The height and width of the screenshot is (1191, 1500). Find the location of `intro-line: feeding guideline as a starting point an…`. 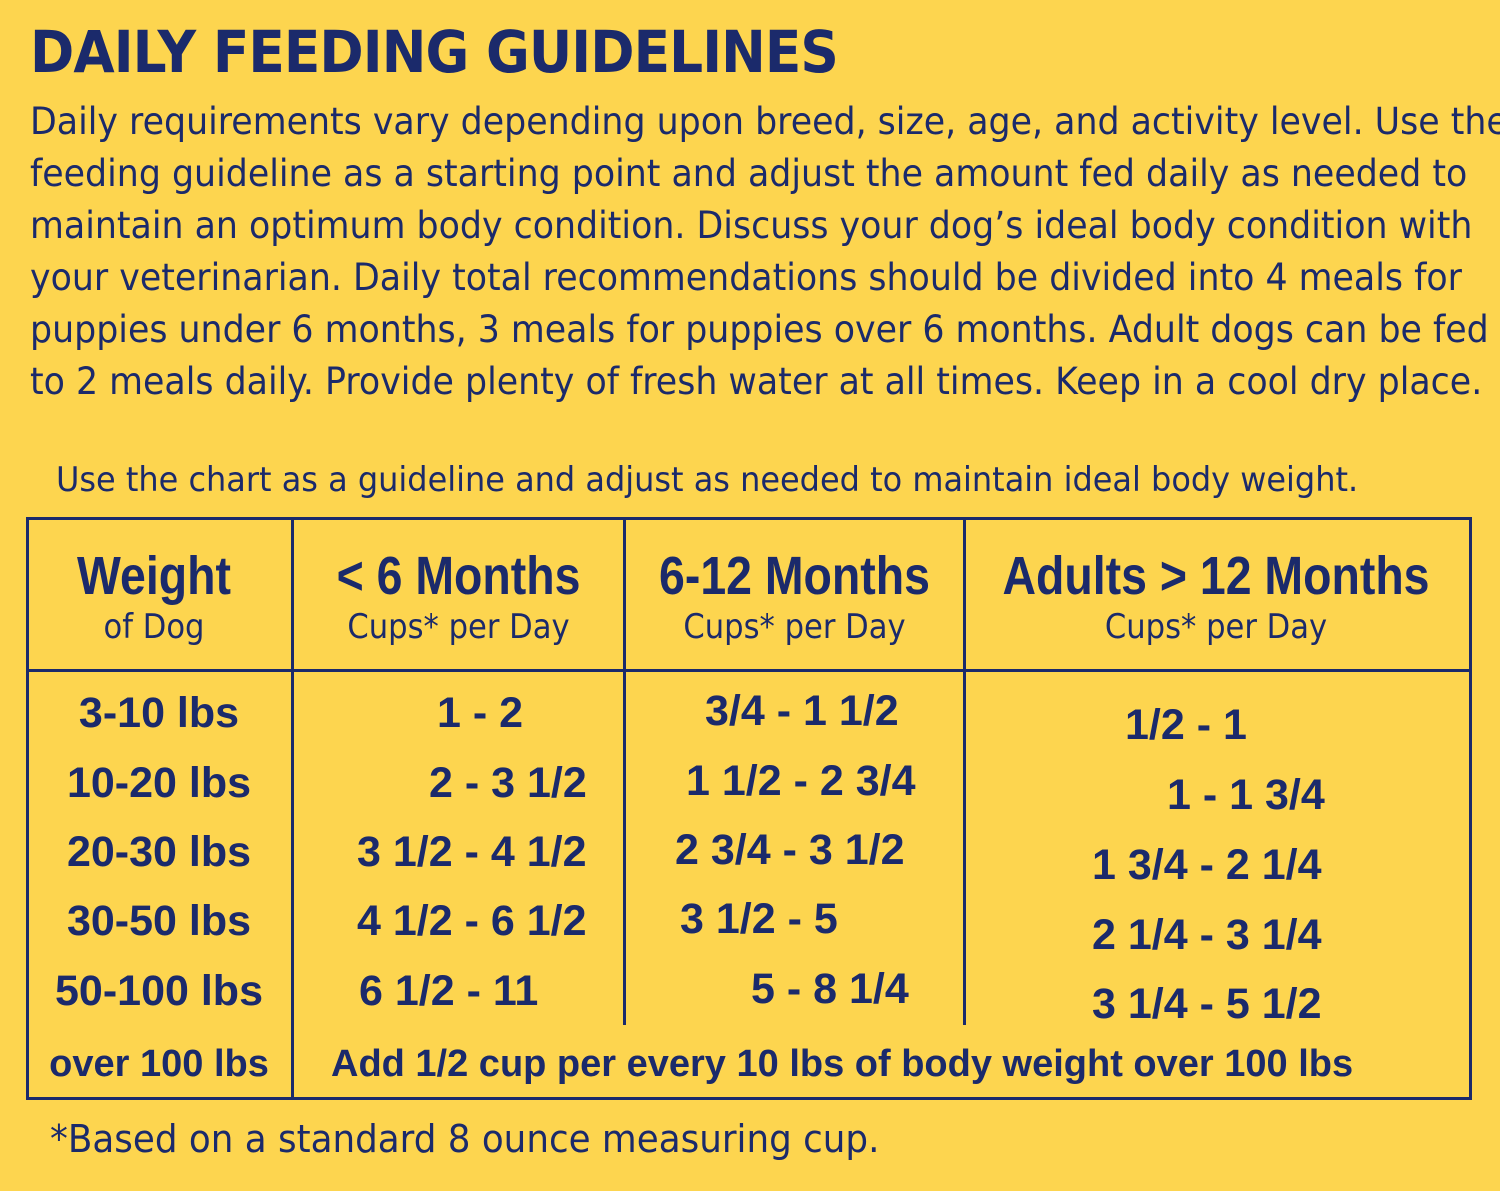

intro-line: feeding guideline as a starting point an… is located at coordinates (749, 173).